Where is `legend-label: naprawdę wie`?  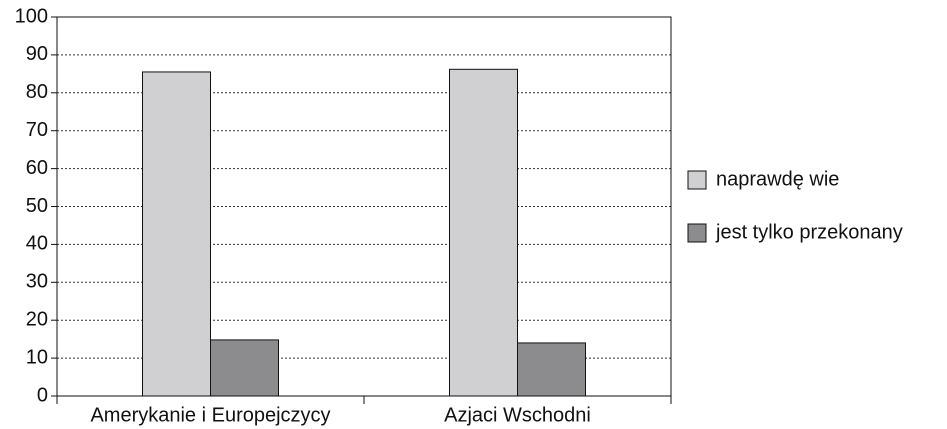 legend-label: naprawdę wie is located at coordinates (777, 179).